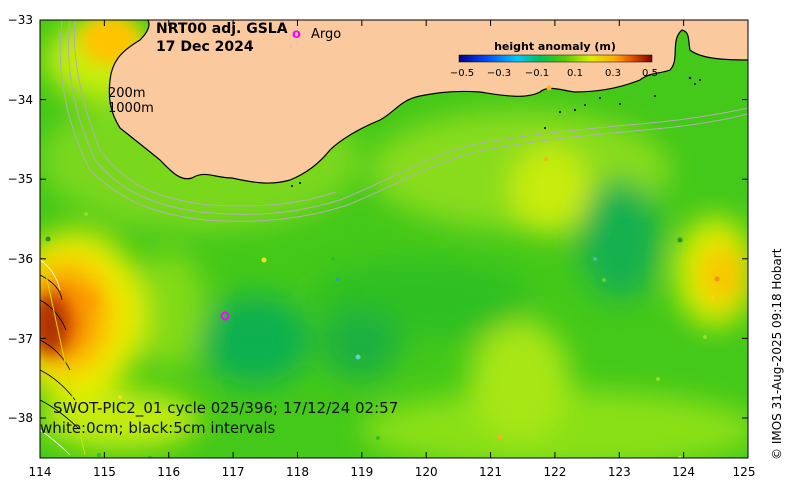  What do you see at coordinates (131, 108) in the screenshot?
I see `isobath-label-1000m: 1000m` at bounding box center [131, 108].